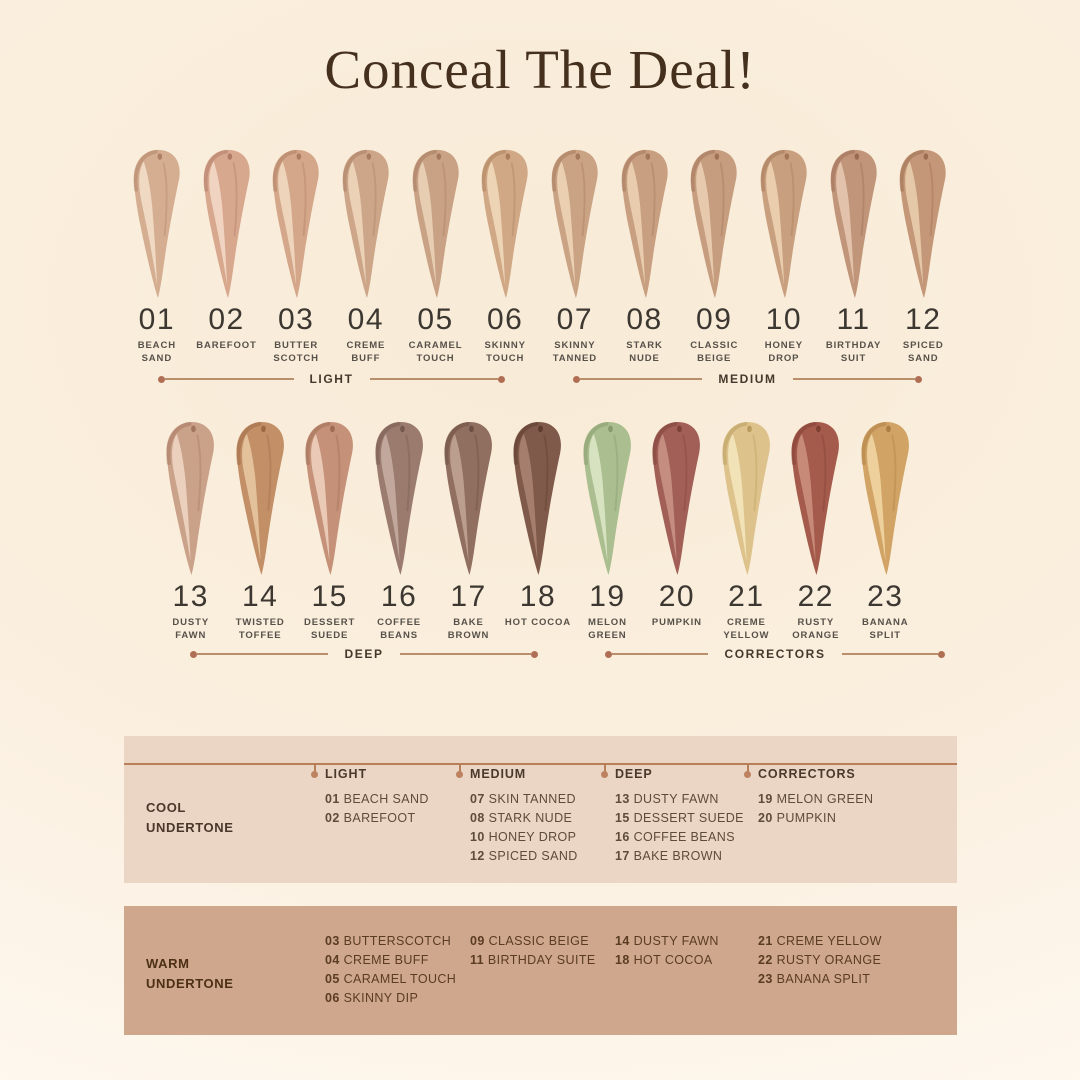 The height and width of the screenshot is (1080, 1080). I want to click on shade-cell-18: 18 HOT COCOA, so click(537, 531).